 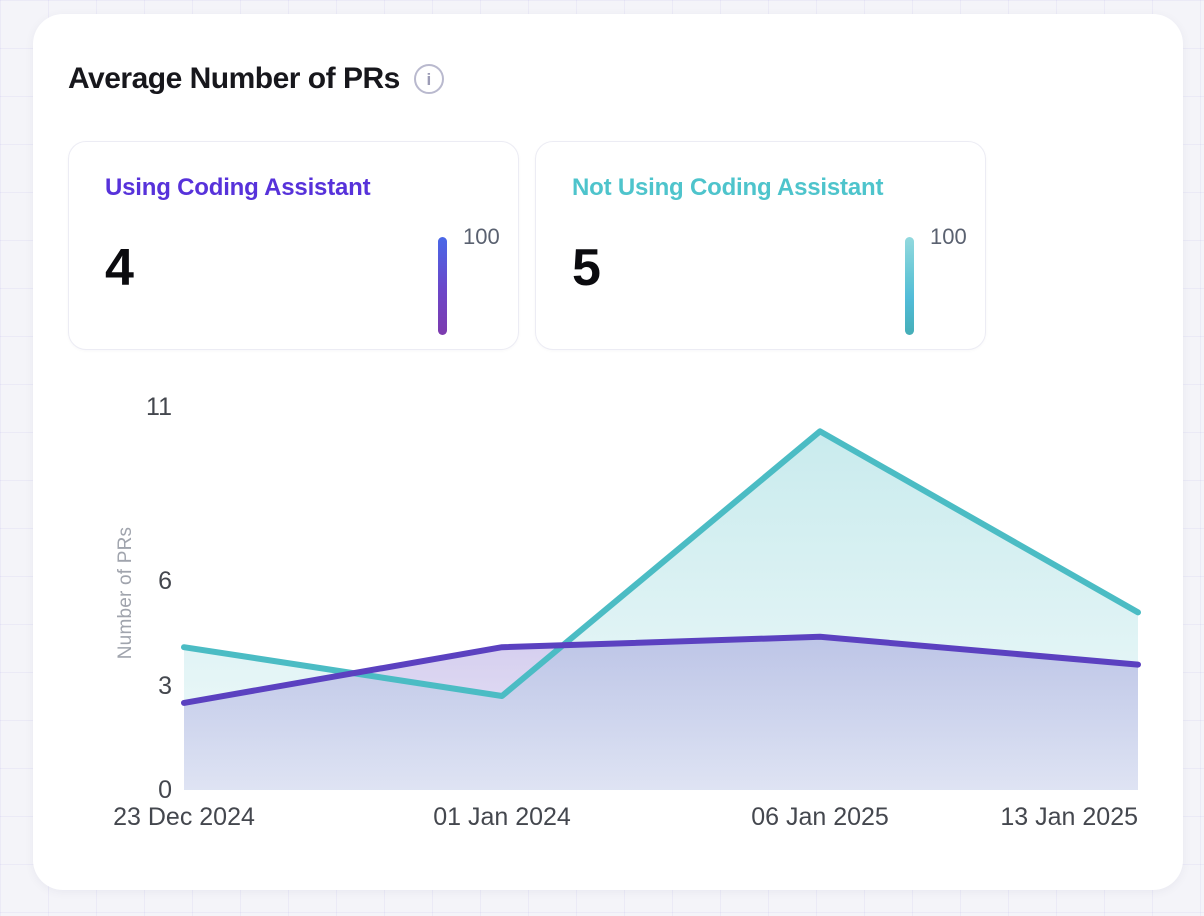 I want to click on x-tick-label: 01 Jan 2024, so click(x=502, y=817).